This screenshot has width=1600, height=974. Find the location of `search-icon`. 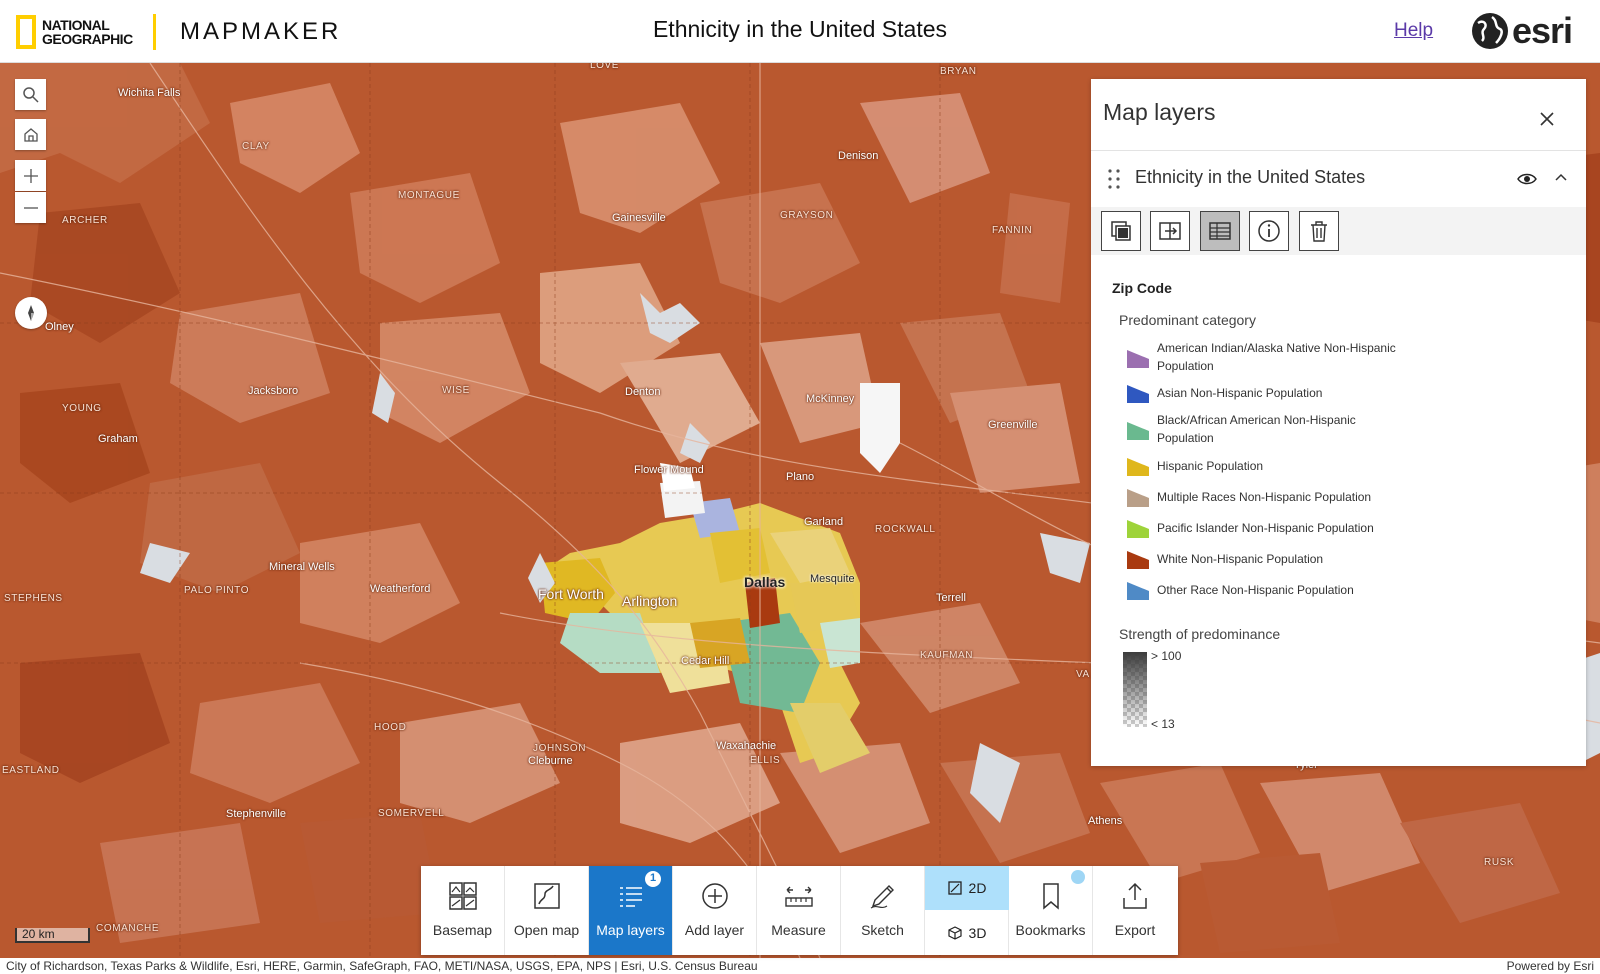

search-icon is located at coordinates (30, 94).